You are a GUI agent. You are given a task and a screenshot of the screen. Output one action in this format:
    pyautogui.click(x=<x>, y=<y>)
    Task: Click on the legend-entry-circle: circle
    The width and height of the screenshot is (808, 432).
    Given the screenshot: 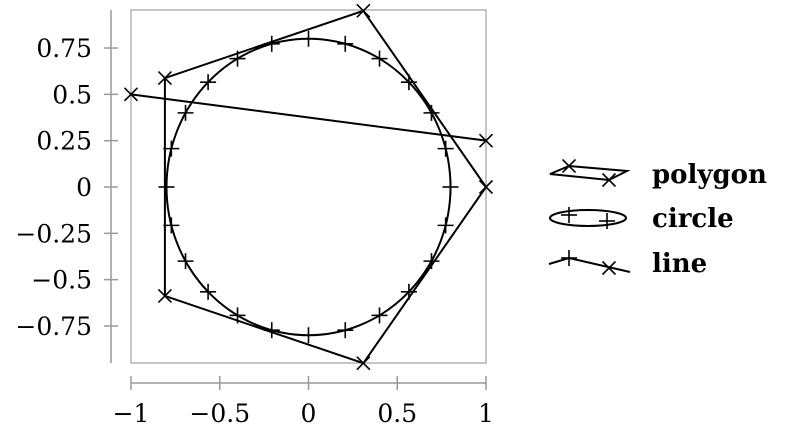 What is the action you would take?
    pyautogui.click(x=641, y=219)
    